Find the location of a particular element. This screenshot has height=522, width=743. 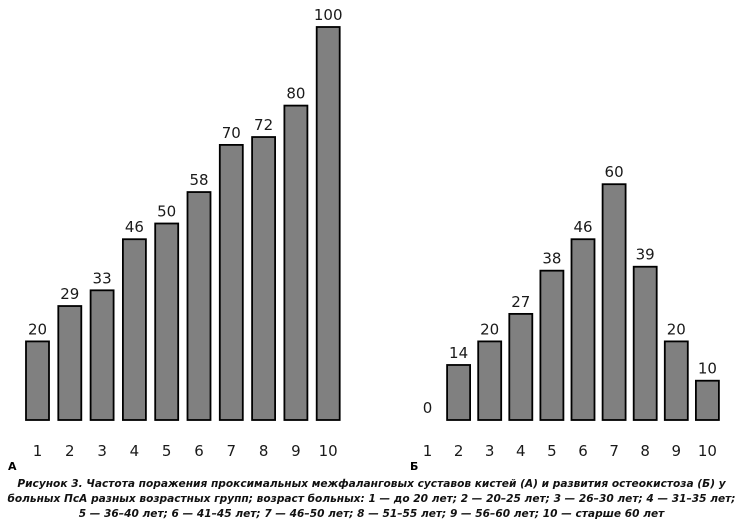

data-label-a-1: 20 is located at coordinates (37, 329).